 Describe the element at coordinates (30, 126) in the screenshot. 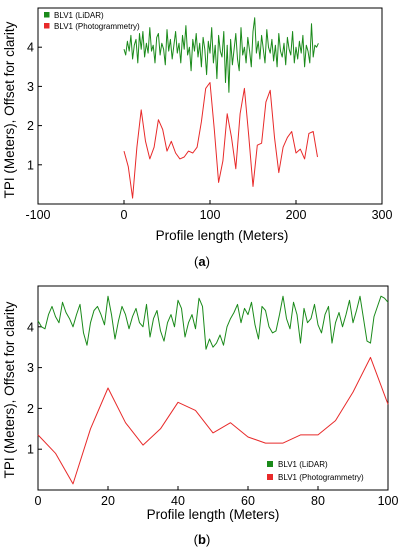

I see `y-tick-label-a: 2` at that location.